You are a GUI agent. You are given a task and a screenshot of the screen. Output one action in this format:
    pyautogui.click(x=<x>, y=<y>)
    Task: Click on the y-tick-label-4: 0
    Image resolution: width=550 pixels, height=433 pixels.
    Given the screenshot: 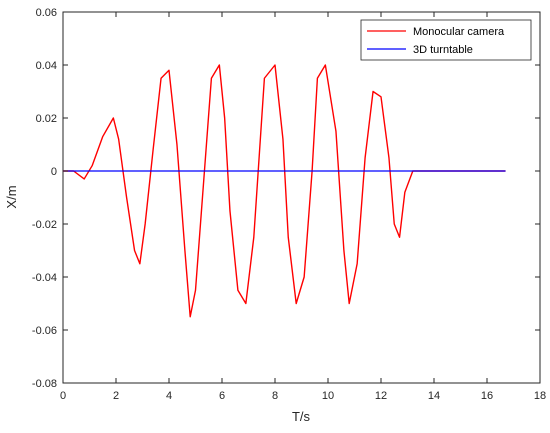 What is the action you would take?
    pyautogui.click(x=54, y=172)
    